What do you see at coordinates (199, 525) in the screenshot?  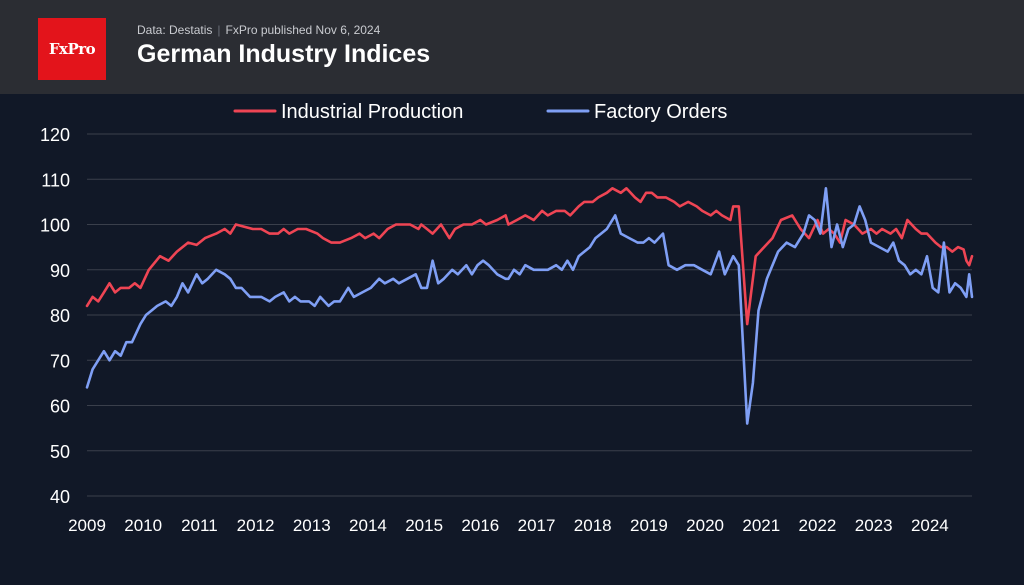 I see `x-tick-label: 2011` at bounding box center [199, 525].